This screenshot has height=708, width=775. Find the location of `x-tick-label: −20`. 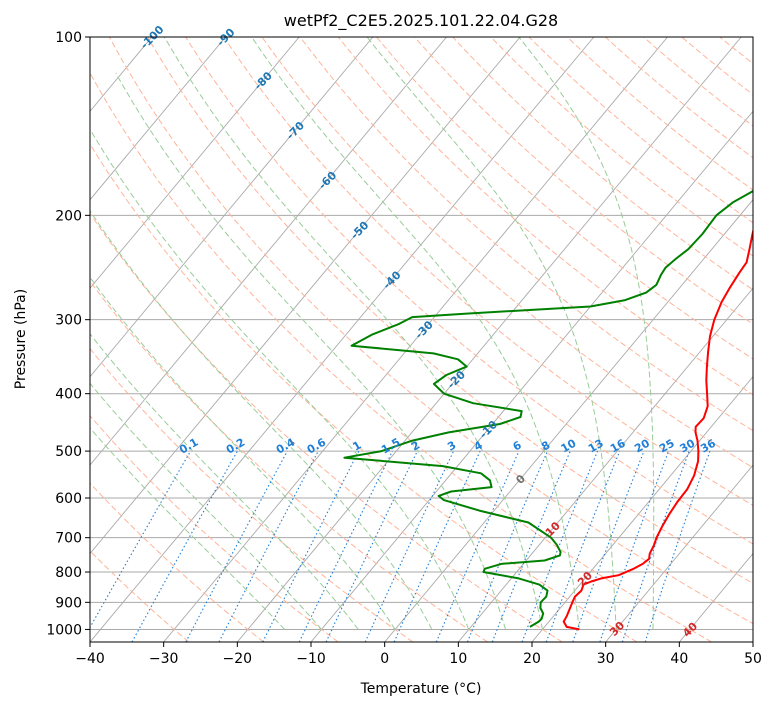

x-tick-label: −20 is located at coordinates (238, 659).